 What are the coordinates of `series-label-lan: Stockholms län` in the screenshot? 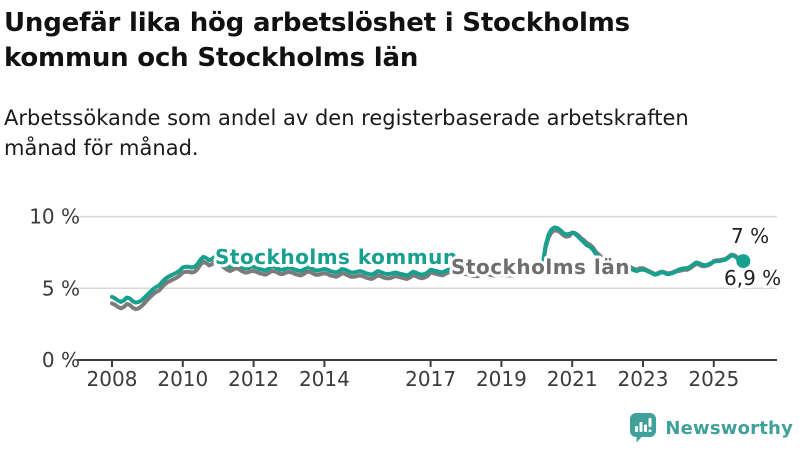 It's located at (540, 267).